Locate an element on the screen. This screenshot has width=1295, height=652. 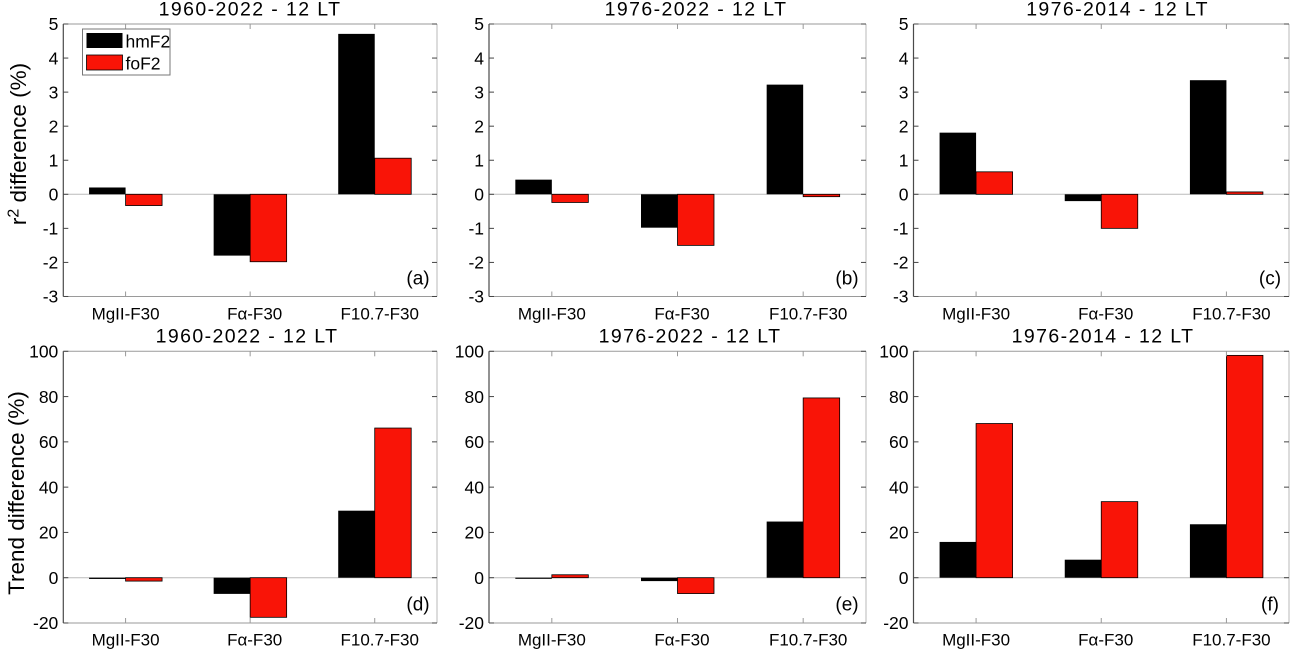
svg-text: Trend difference (%) is located at coordinates (16, 493).